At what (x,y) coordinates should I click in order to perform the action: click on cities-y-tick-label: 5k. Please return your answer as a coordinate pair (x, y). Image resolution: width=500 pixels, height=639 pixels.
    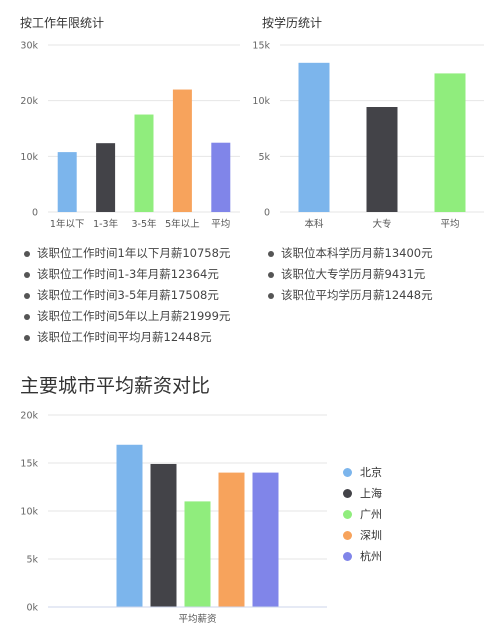
    Looking at the image, I should click on (32, 560).